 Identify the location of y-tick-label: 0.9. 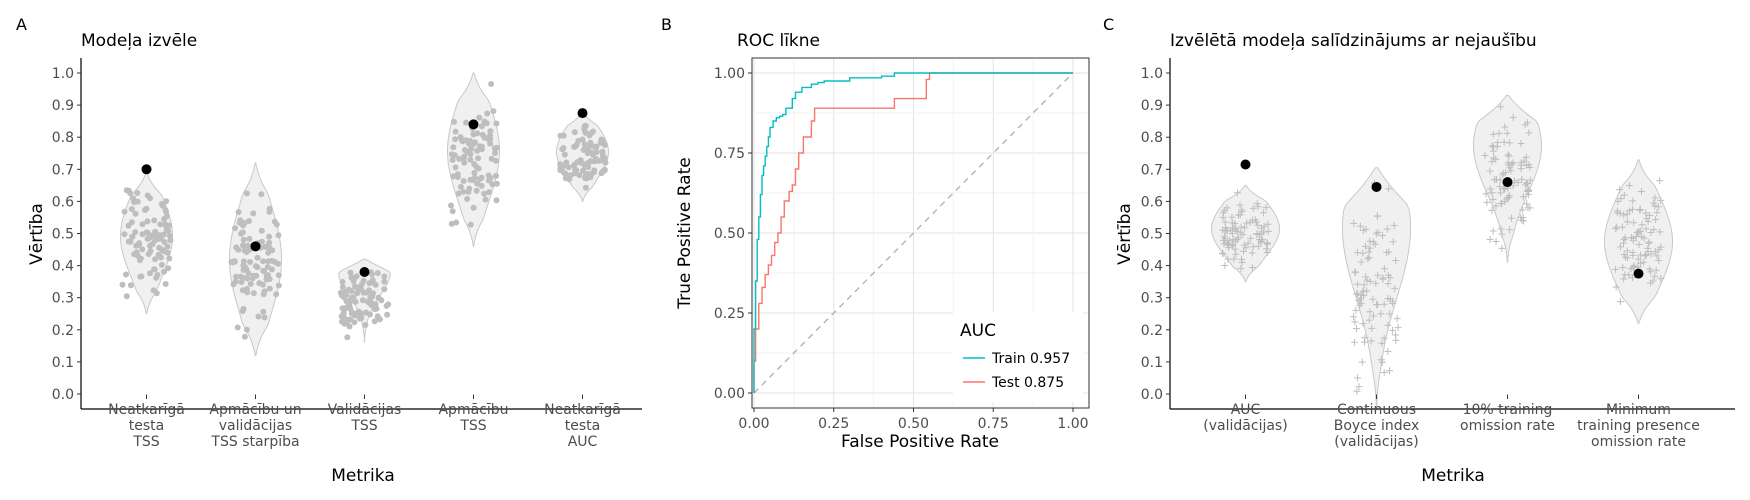
(1152, 106).